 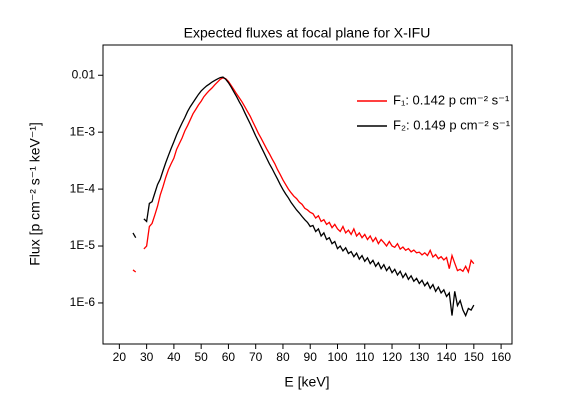 What do you see at coordinates (337, 357) in the screenshot?
I see `x-tick-label: 100` at bounding box center [337, 357].